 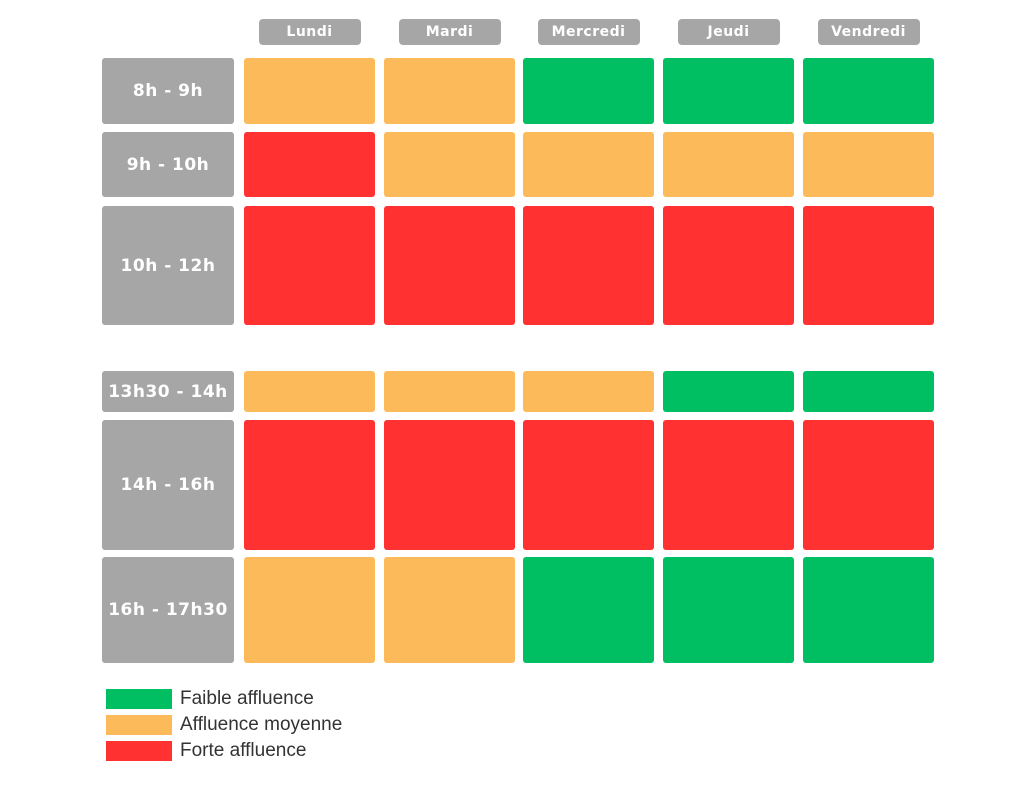 What do you see at coordinates (139, 751) in the screenshot?
I see `legend-swatch-forte` at bounding box center [139, 751].